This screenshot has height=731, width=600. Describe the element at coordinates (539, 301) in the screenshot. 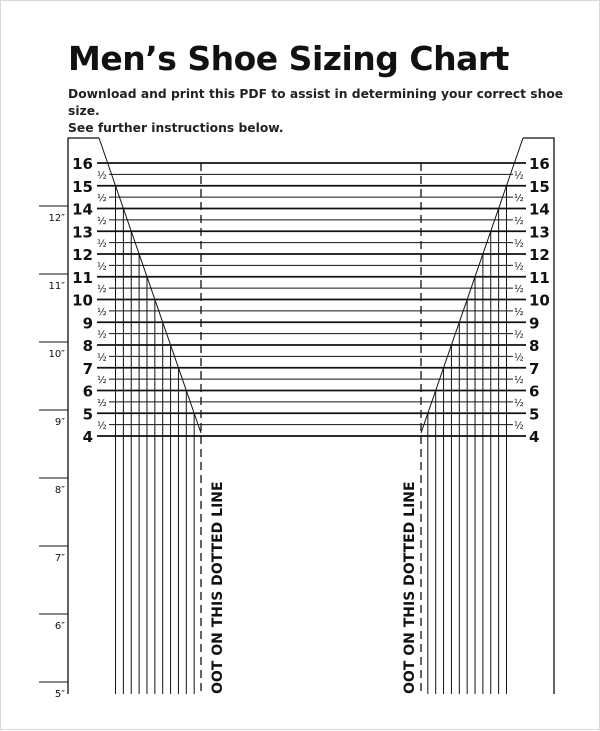

I see `size-label-right: 10` at that location.